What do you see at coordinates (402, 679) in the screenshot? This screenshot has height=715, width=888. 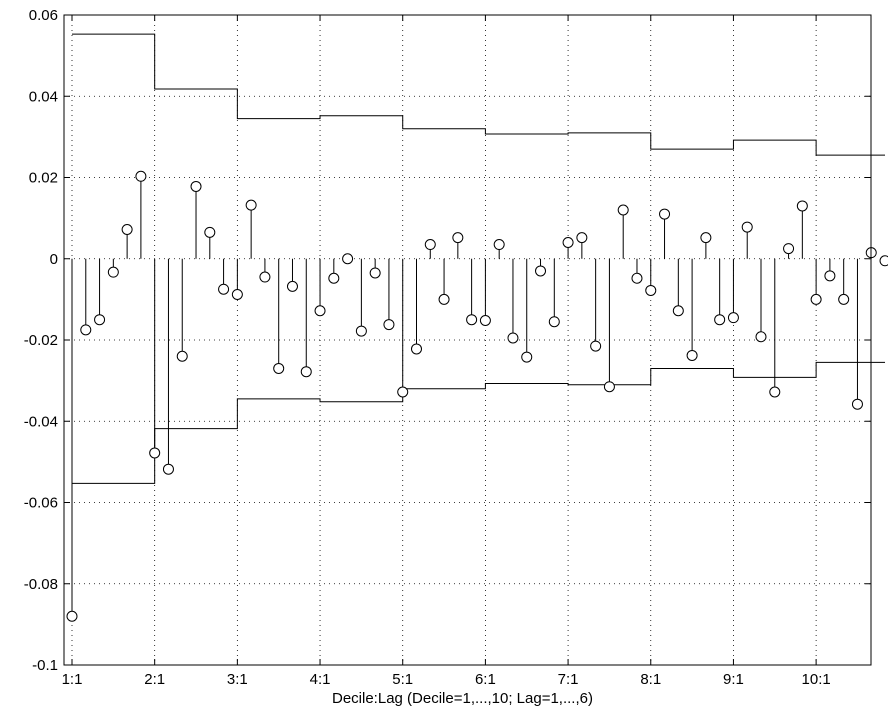 I see `x-tick-label: 5:1` at bounding box center [402, 679].